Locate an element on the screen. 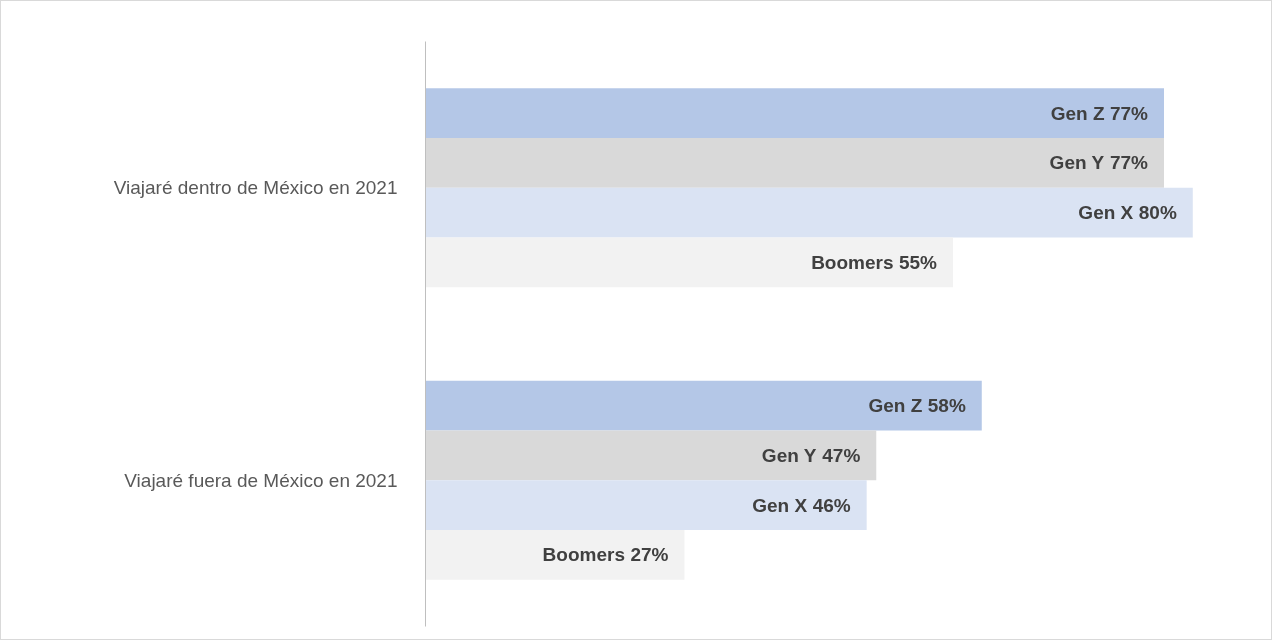 This screenshot has width=1276, height=644. data-label: 47% is located at coordinates (841, 455).